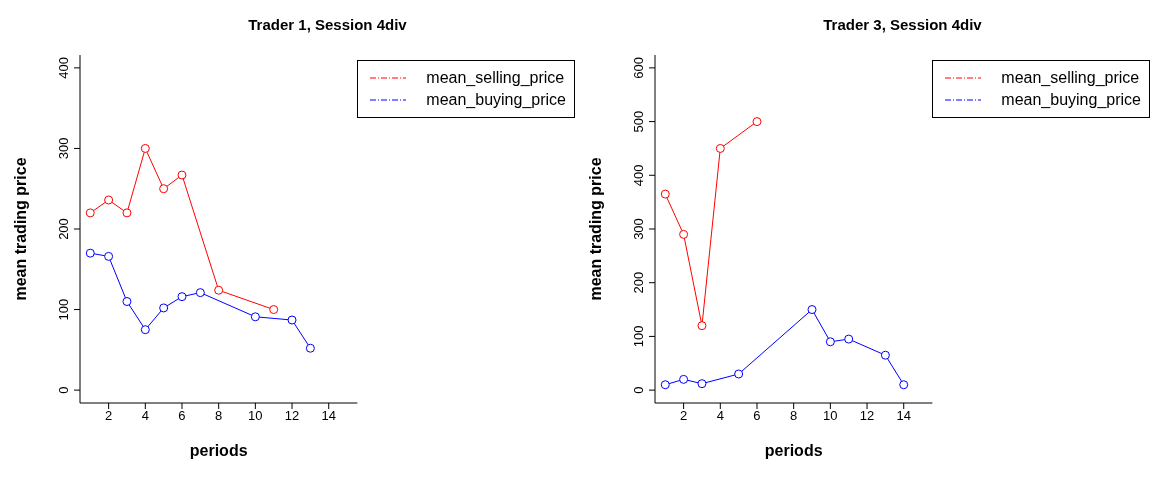  What do you see at coordinates (902, 24) in the screenshot?
I see `chart-title: Trader 3, Session 4div` at bounding box center [902, 24].